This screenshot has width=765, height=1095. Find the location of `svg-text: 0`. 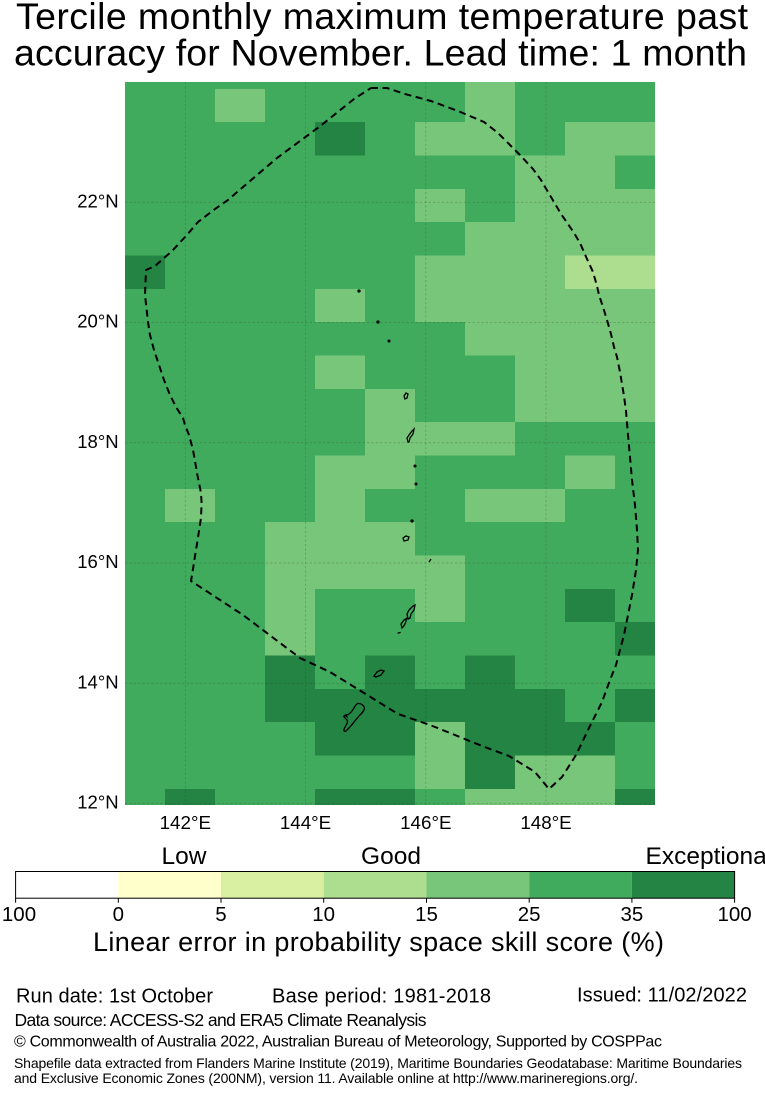

svg-text: 0 is located at coordinates (118, 914).